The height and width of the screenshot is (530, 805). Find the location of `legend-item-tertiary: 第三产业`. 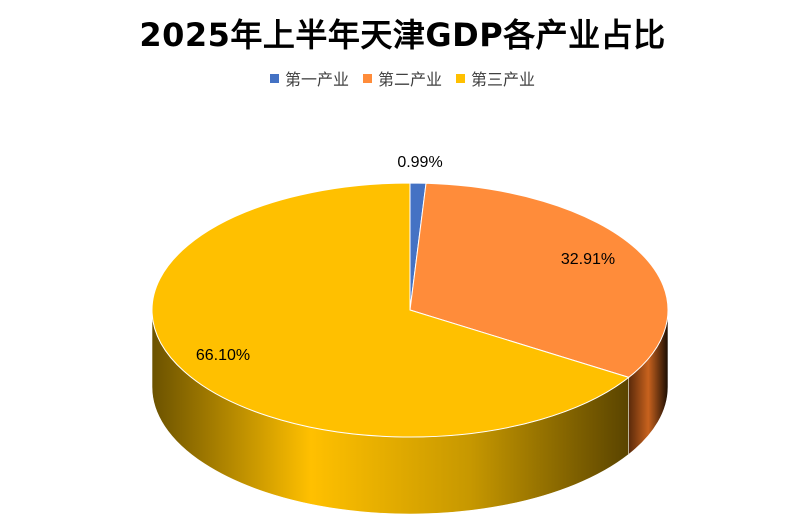

legend-item-tertiary: 第三产业 is located at coordinates (495, 78).